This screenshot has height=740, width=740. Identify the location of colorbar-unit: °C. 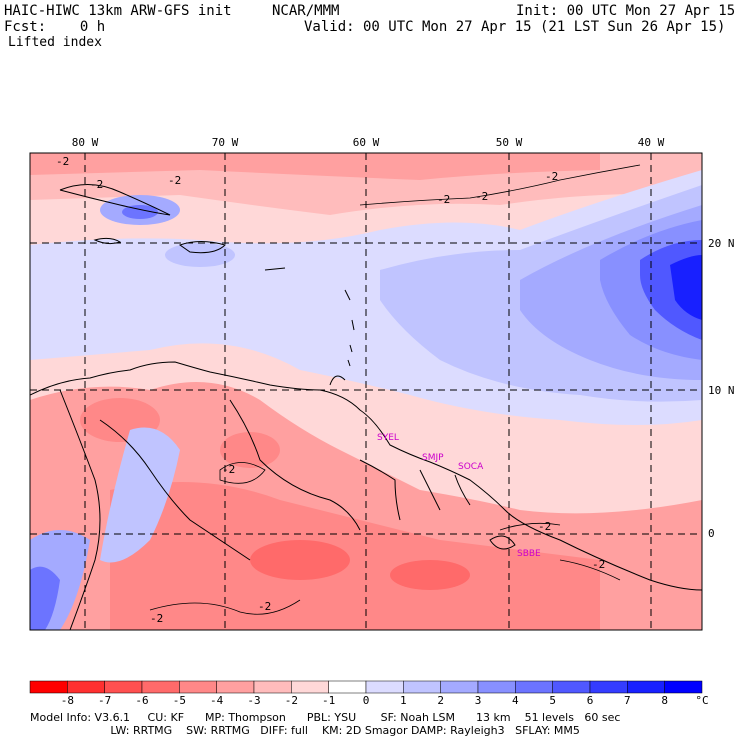
(702, 700).